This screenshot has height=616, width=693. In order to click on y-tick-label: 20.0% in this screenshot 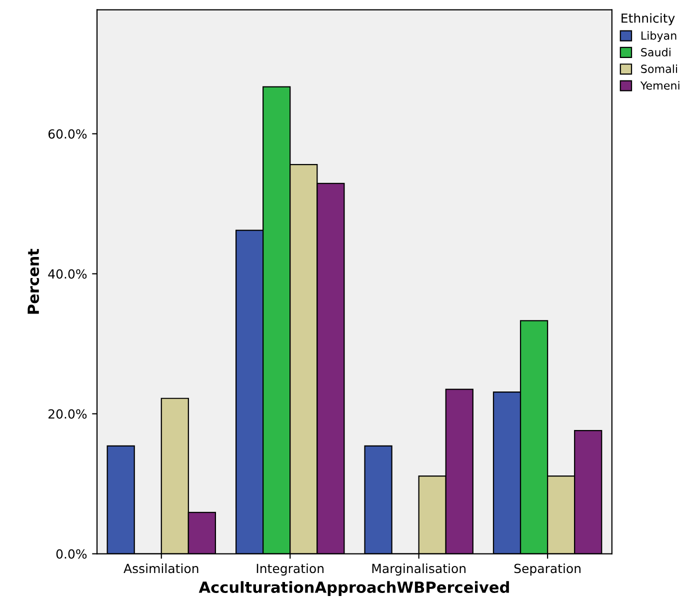, I will do `click(67, 414)`.